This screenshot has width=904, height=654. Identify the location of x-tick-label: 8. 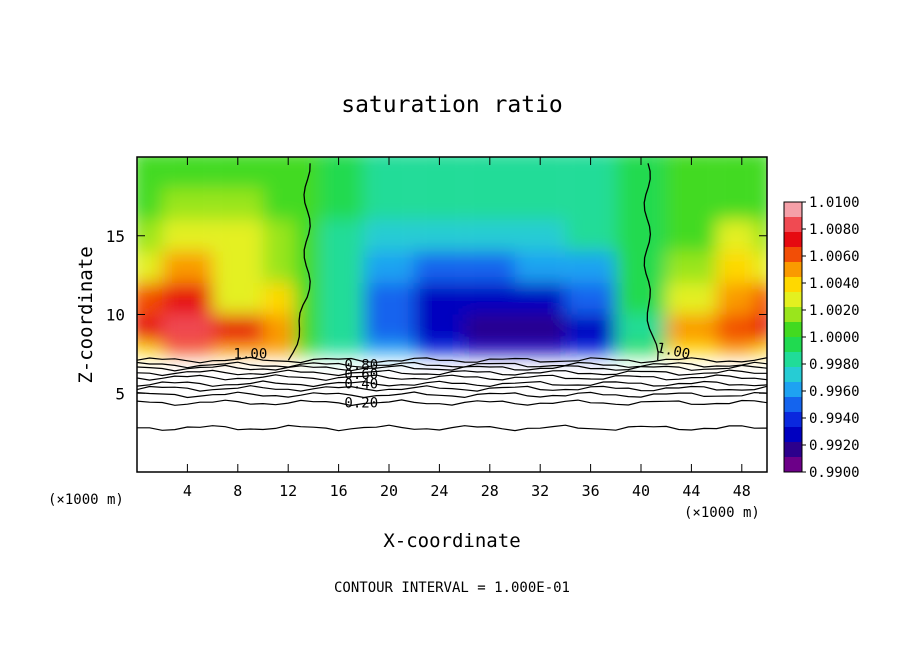
(237, 491).